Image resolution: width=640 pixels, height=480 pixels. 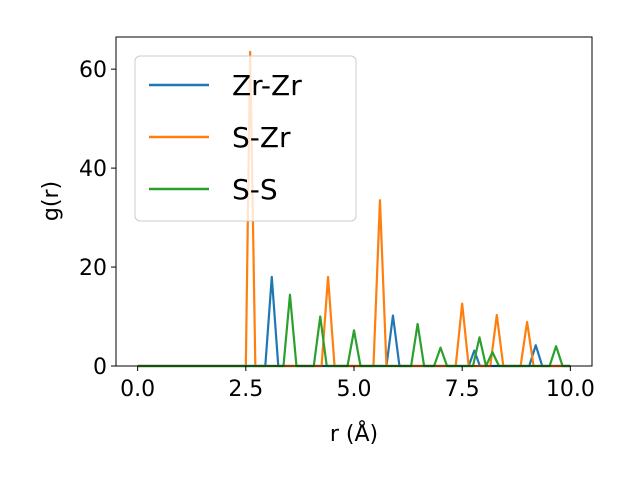 I want to click on y-tick-label: 0, so click(x=100, y=367).